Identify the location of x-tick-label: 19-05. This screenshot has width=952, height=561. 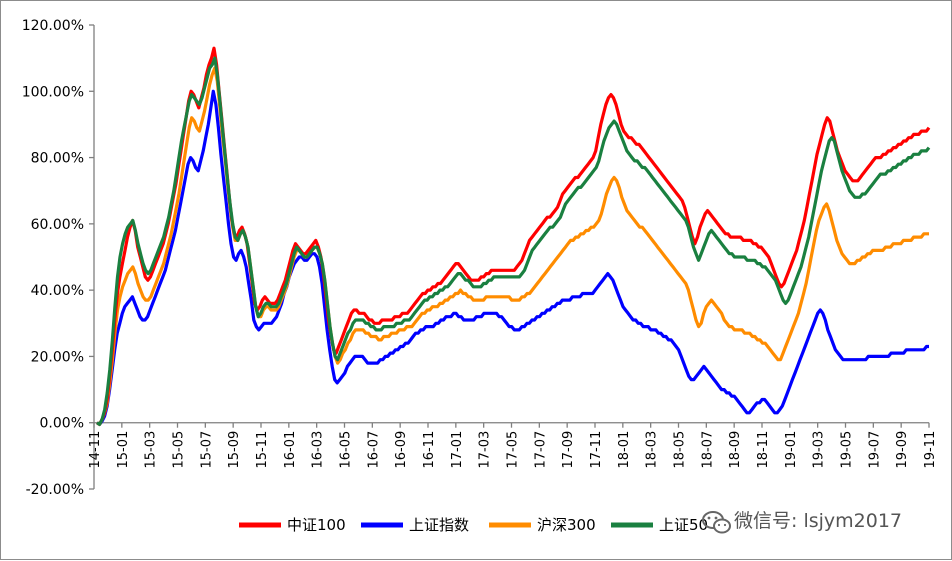
(847, 450).